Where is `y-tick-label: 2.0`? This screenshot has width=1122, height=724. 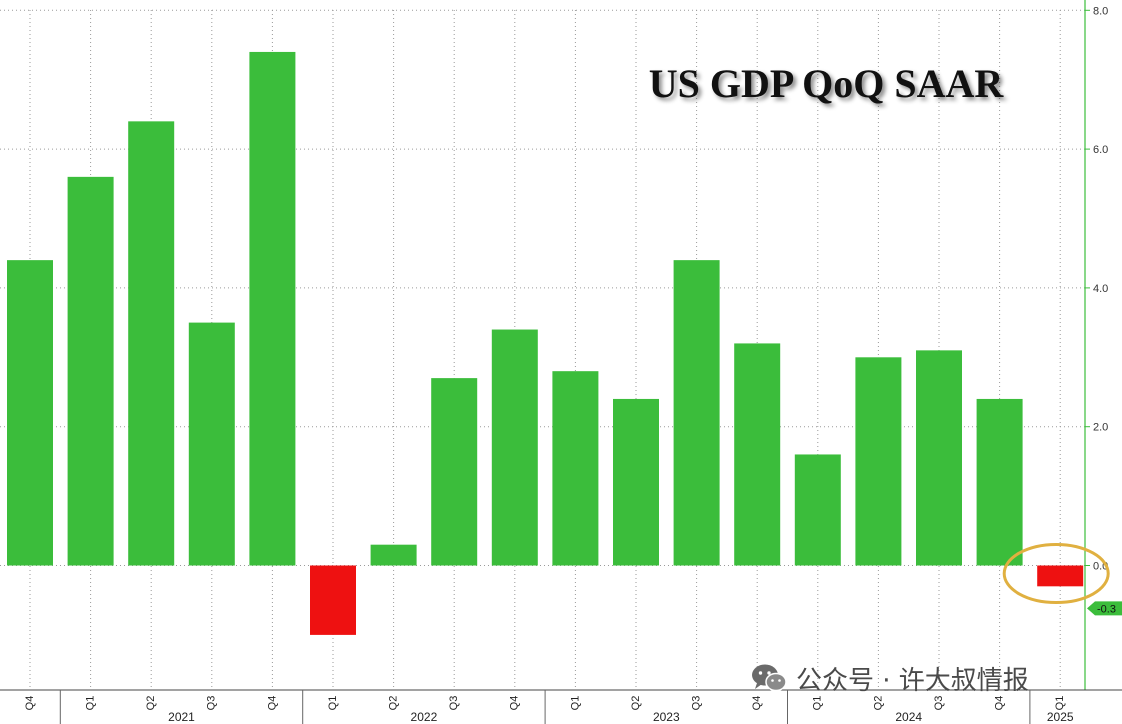
y-tick-label: 2.0 is located at coordinates (1100, 428).